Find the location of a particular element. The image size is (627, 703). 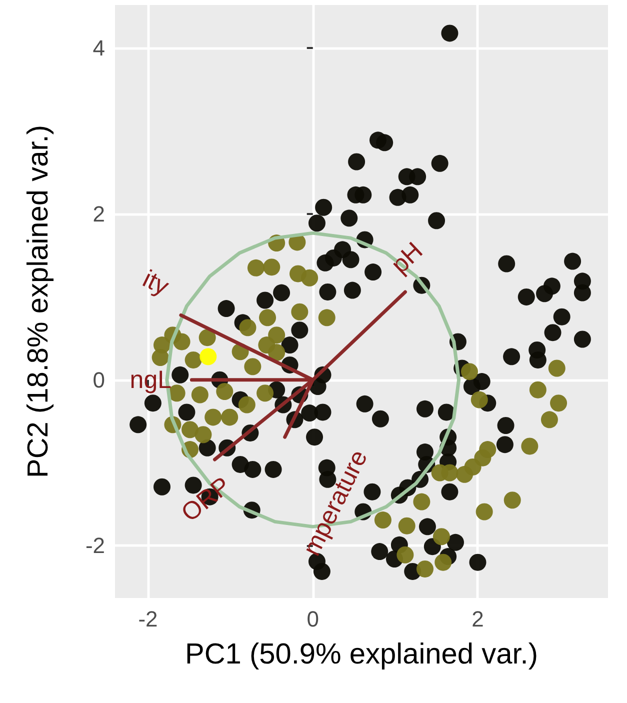

y-axis-title: PC2 (18.8% explained var.) is located at coordinates (38, 301).